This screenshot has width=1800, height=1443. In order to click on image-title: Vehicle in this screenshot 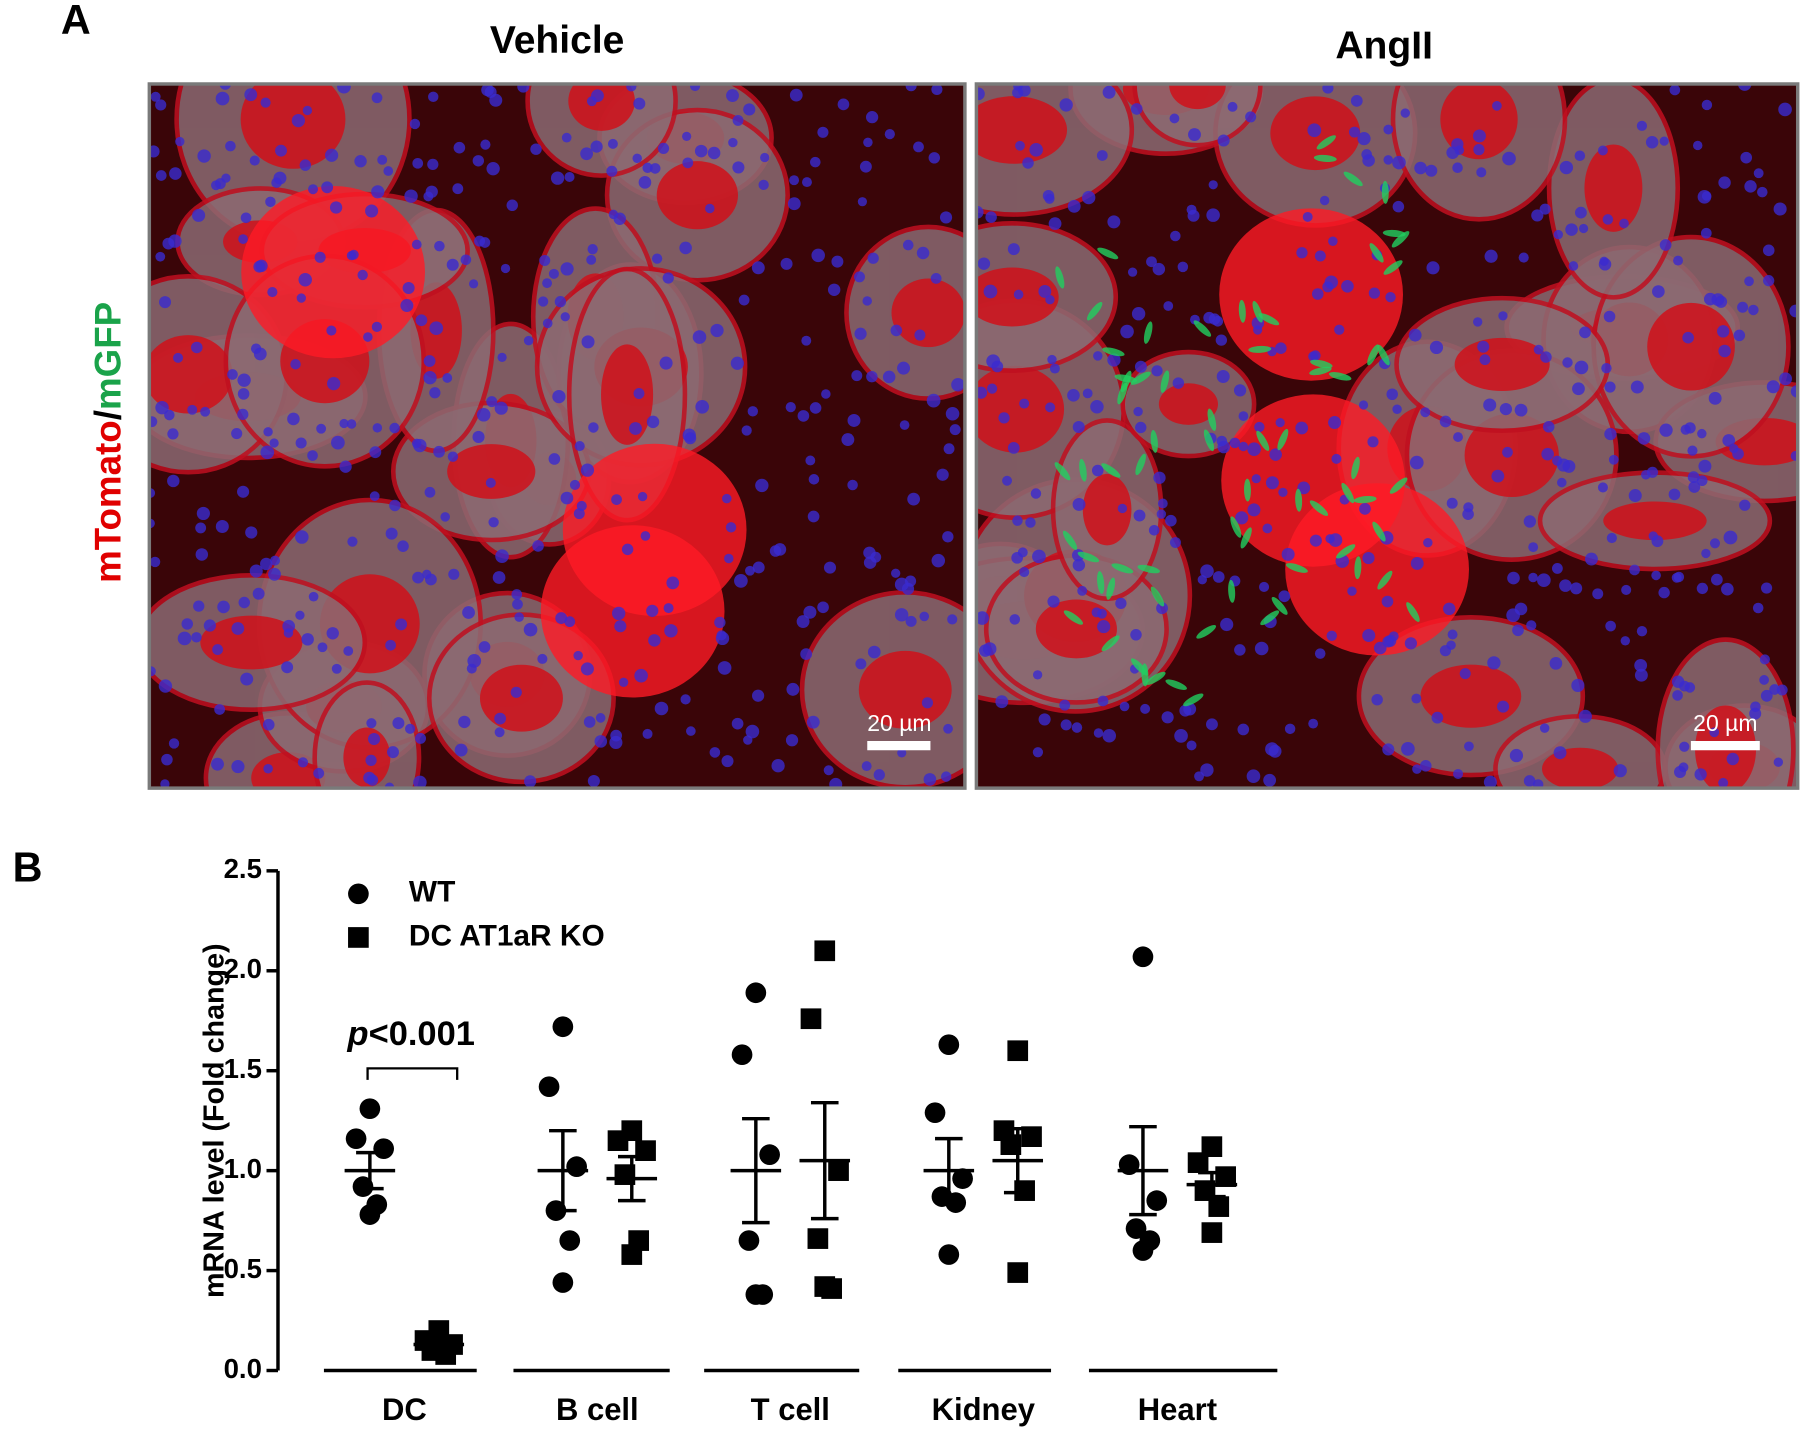, I will do `click(557, 40)`.